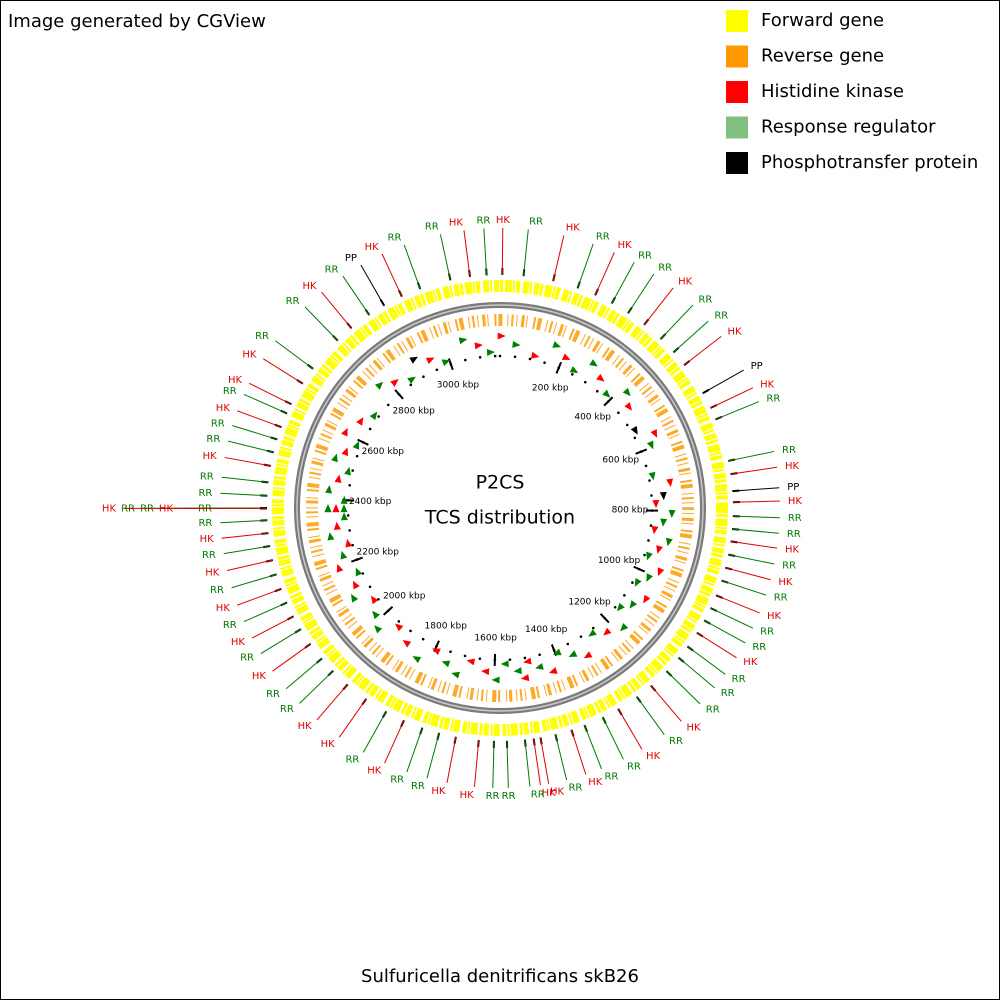 The image size is (1000, 1000). What do you see at coordinates (822, 56) in the screenshot?
I see `legend-label: Reverse gene` at bounding box center [822, 56].